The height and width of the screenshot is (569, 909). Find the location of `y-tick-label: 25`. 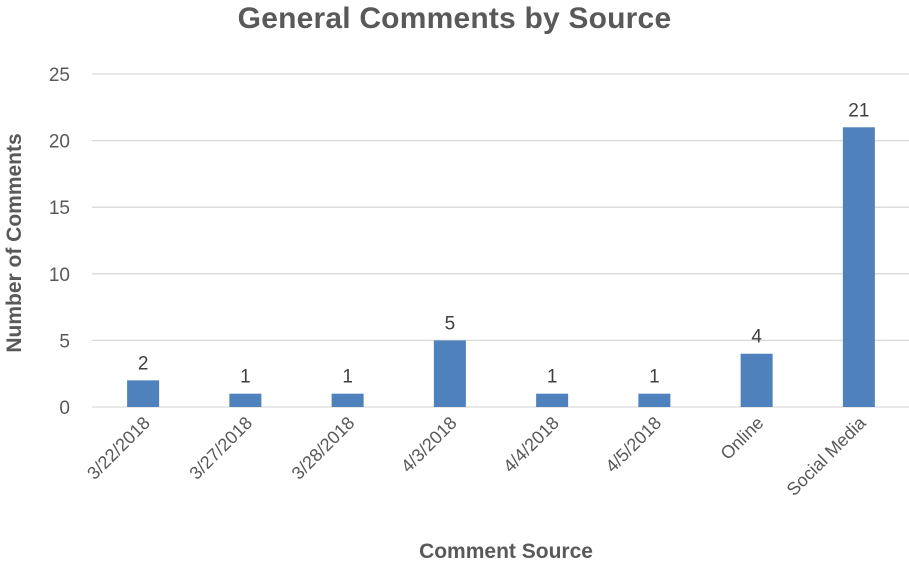

y-tick-label: 25 is located at coordinates (59, 75).